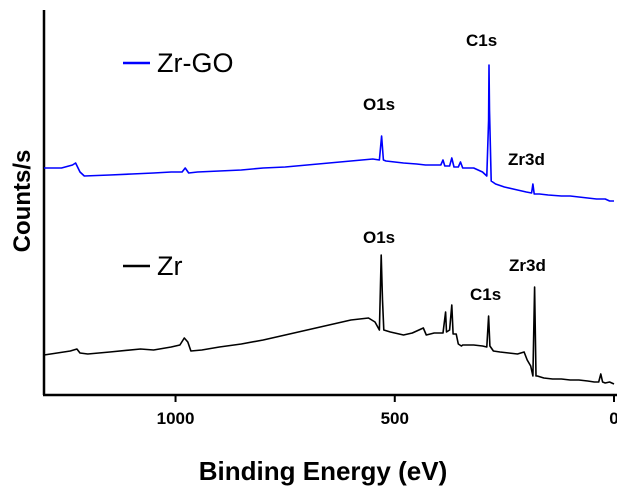  What do you see at coordinates (527, 265) in the screenshot?
I see `annotation-zr-zr3d: Zr3d` at bounding box center [527, 265].